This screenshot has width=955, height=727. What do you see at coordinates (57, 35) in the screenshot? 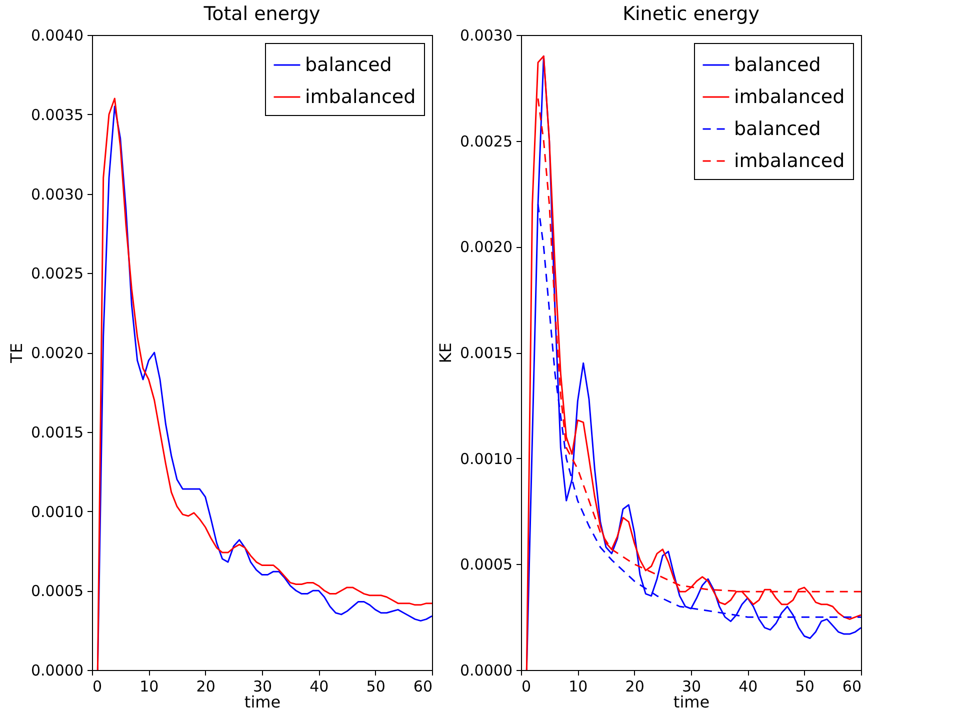
I see `y-tick-label: 0.0040` at bounding box center [57, 35].